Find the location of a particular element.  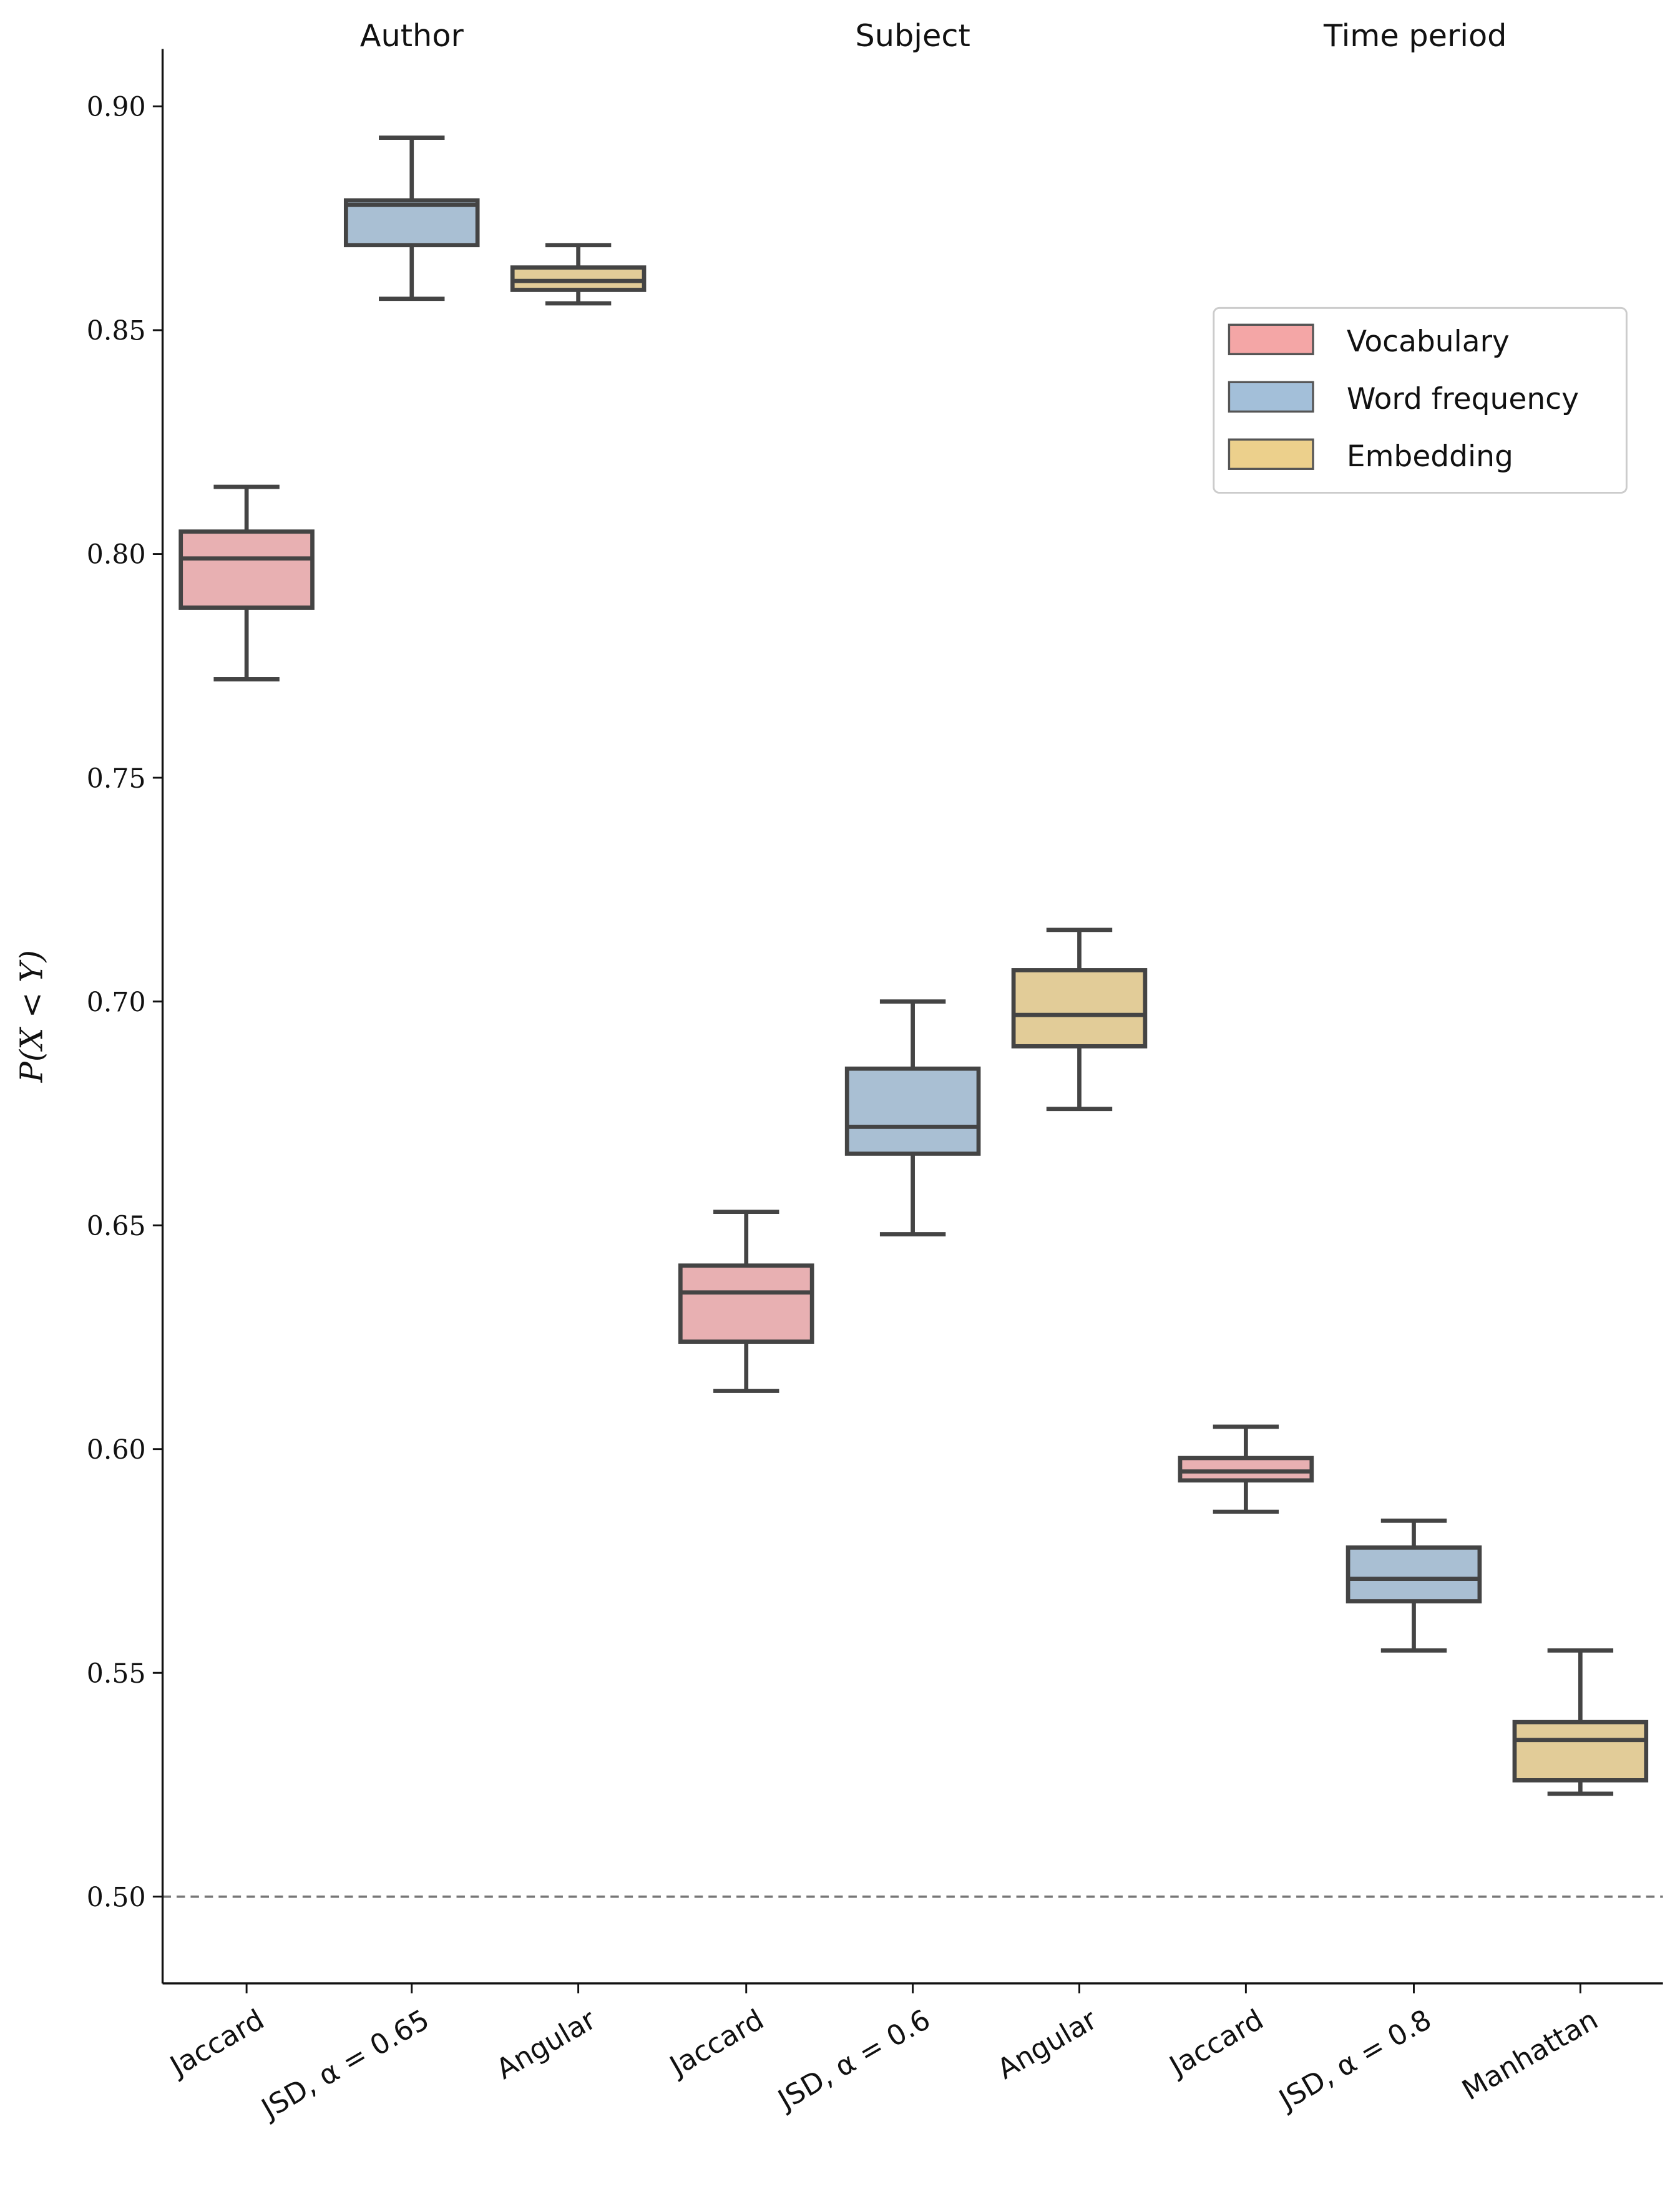

group-title: Author is located at coordinates (412, 36).